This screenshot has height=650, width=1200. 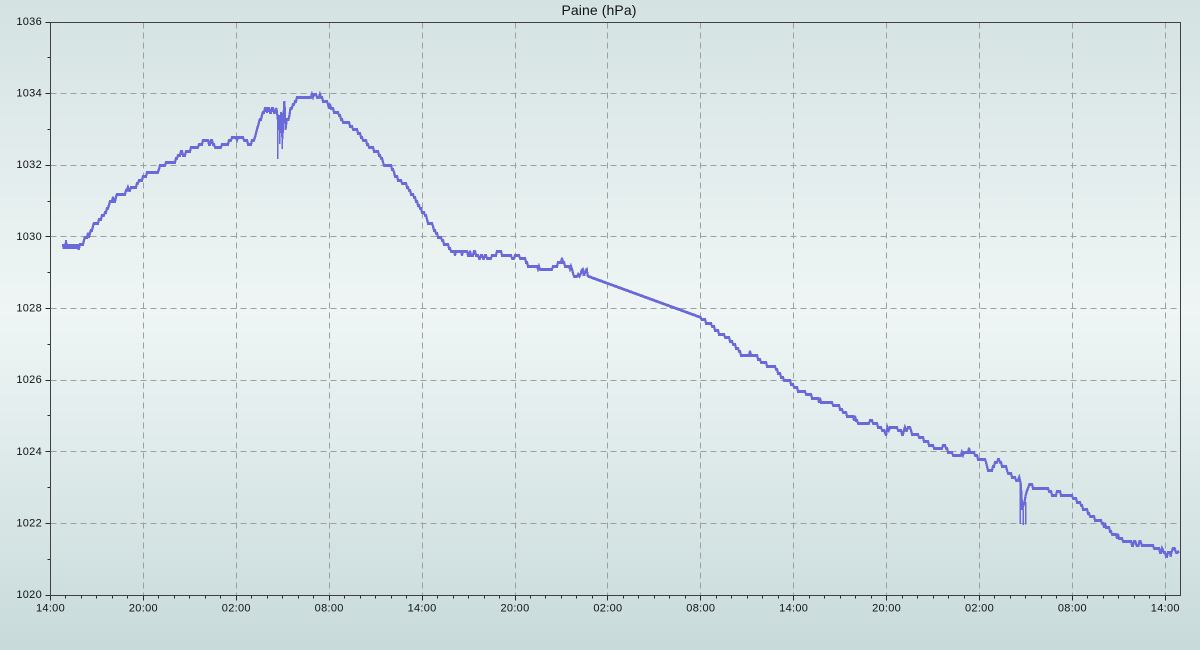 What do you see at coordinates (29, 94) in the screenshot?
I see `svg-text: 1034` at bounding box center [29, 94].